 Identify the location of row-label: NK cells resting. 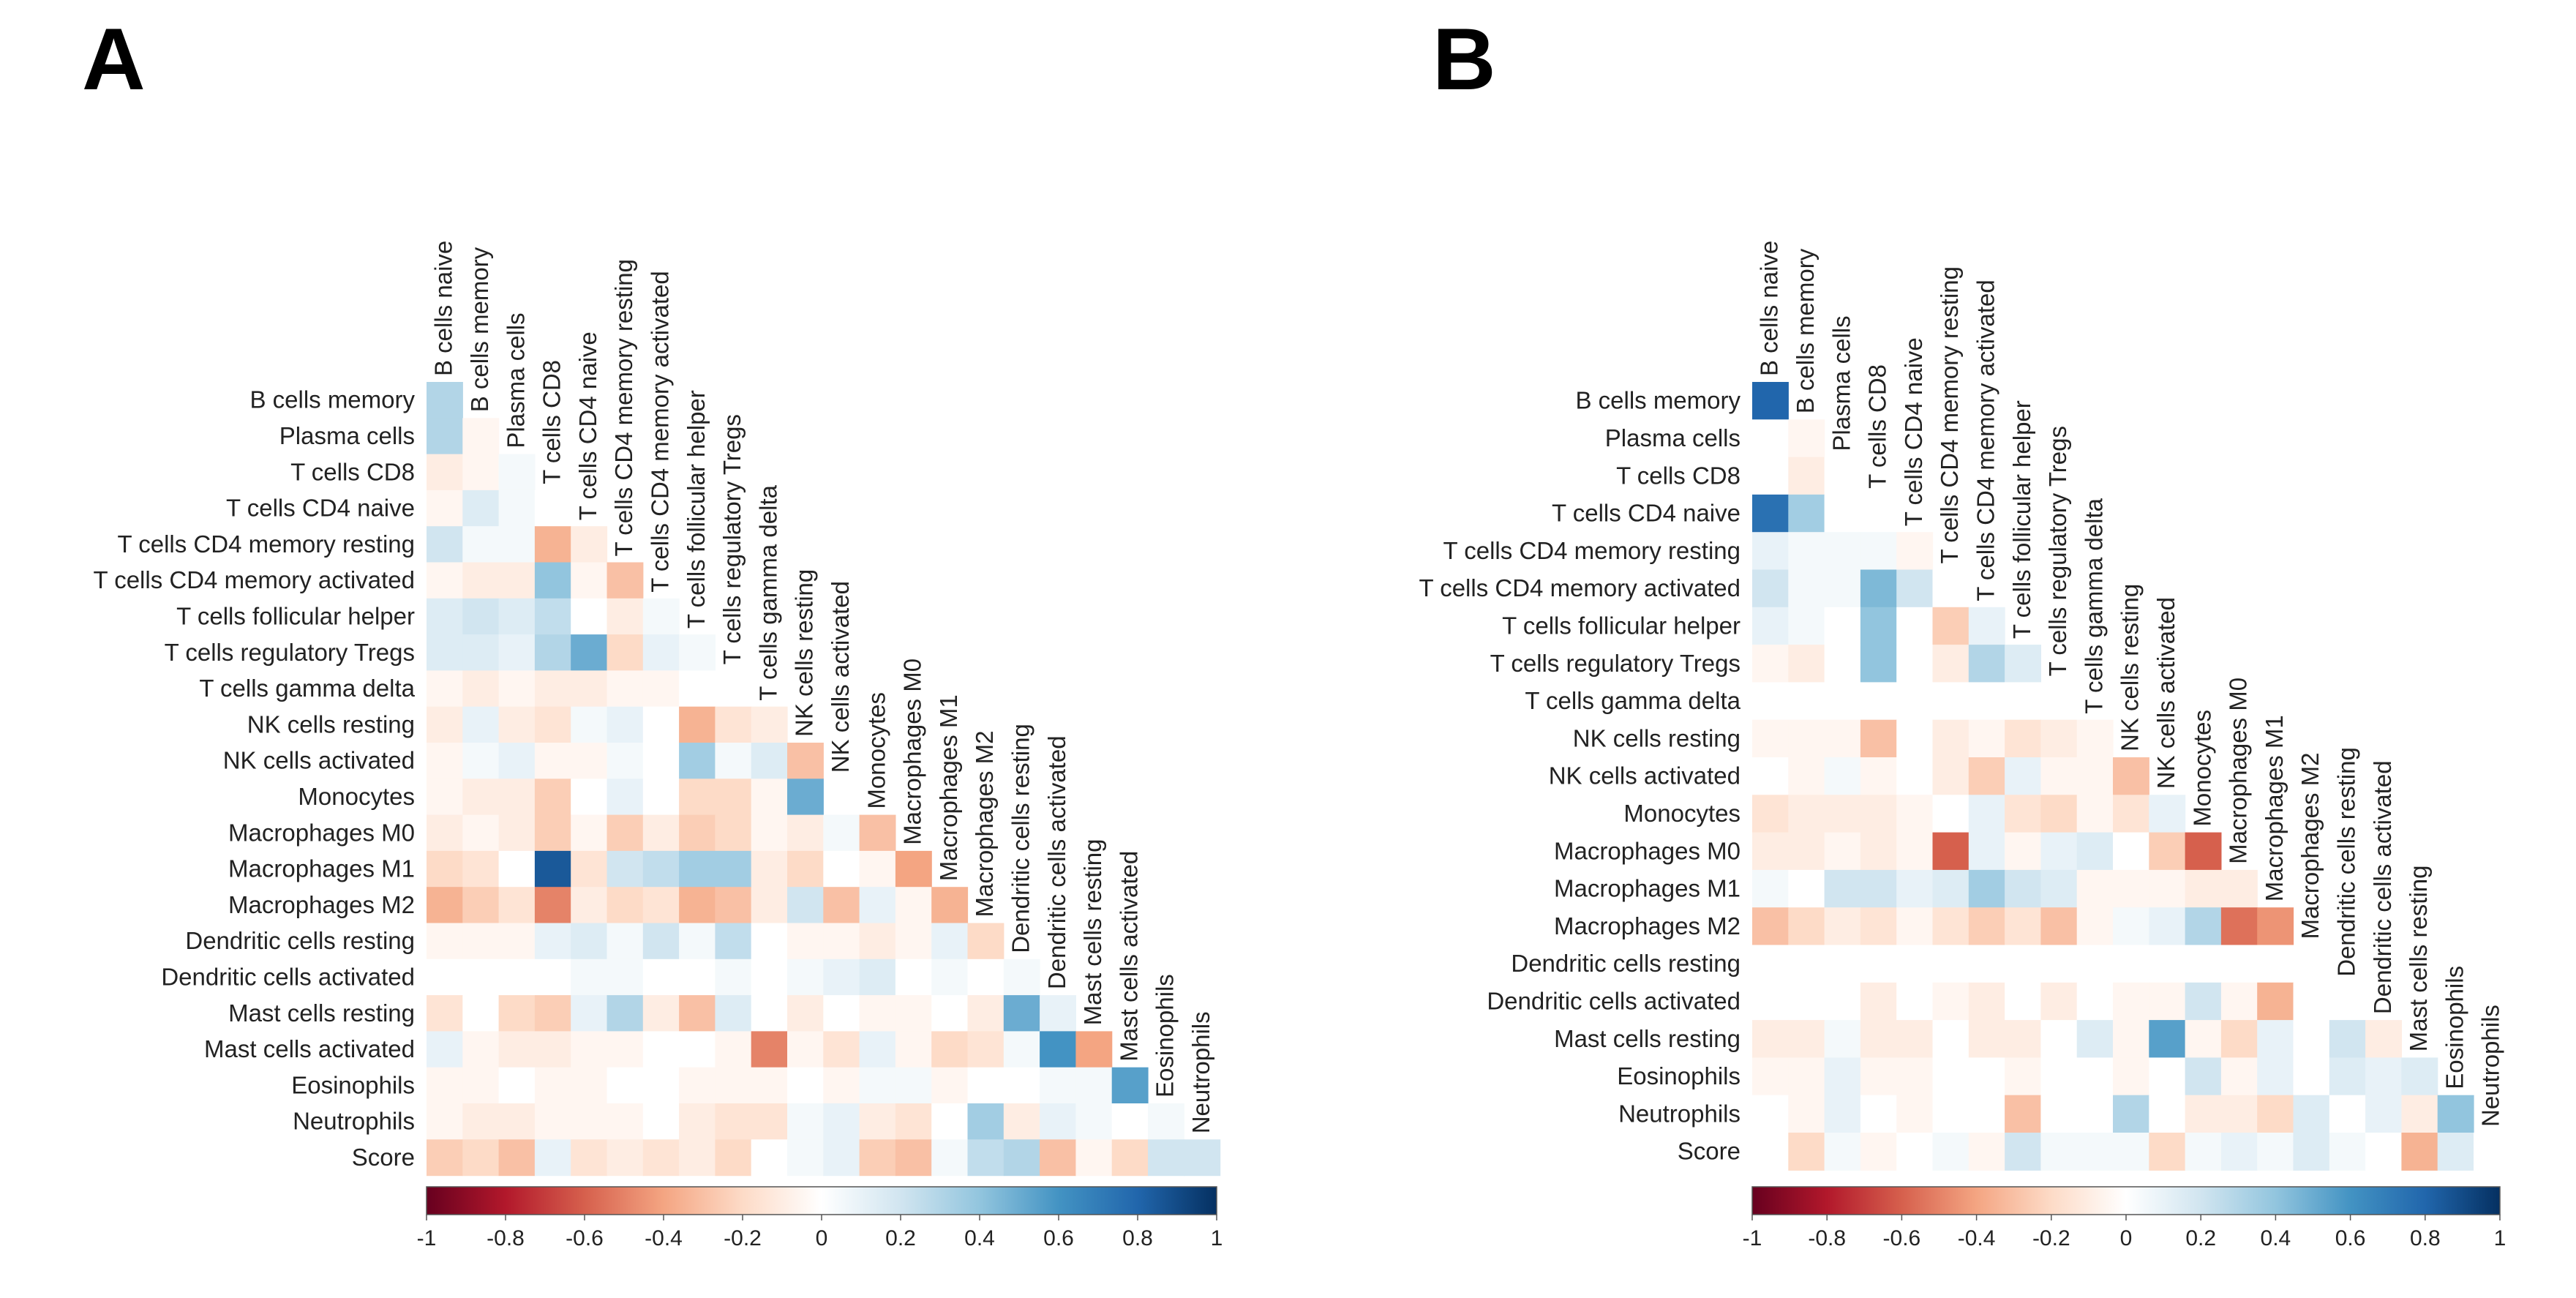
(331, 724).